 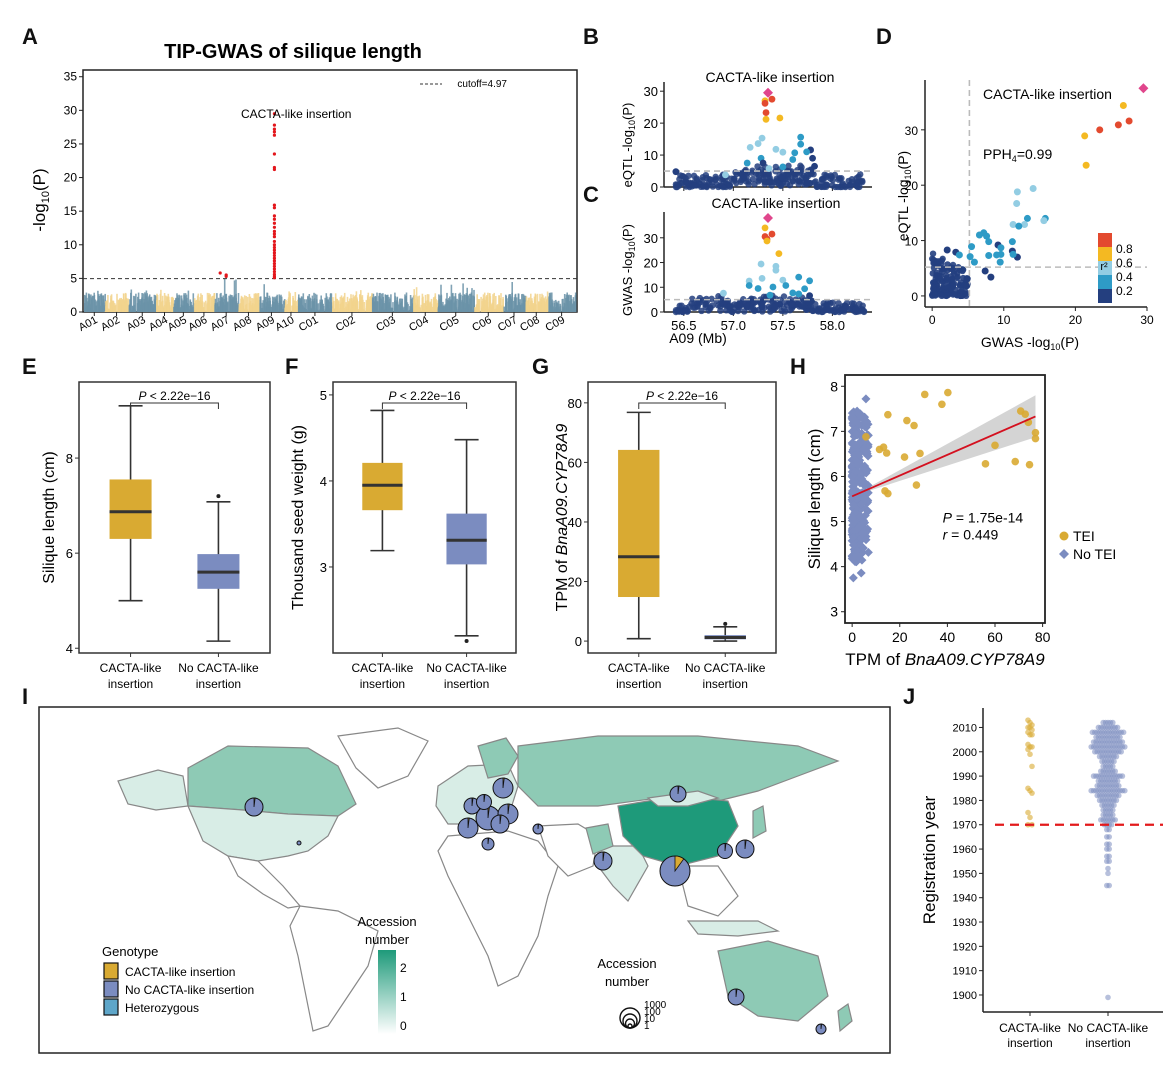 I want to click on y-tick-label: 30, so click(x=71, y=110).